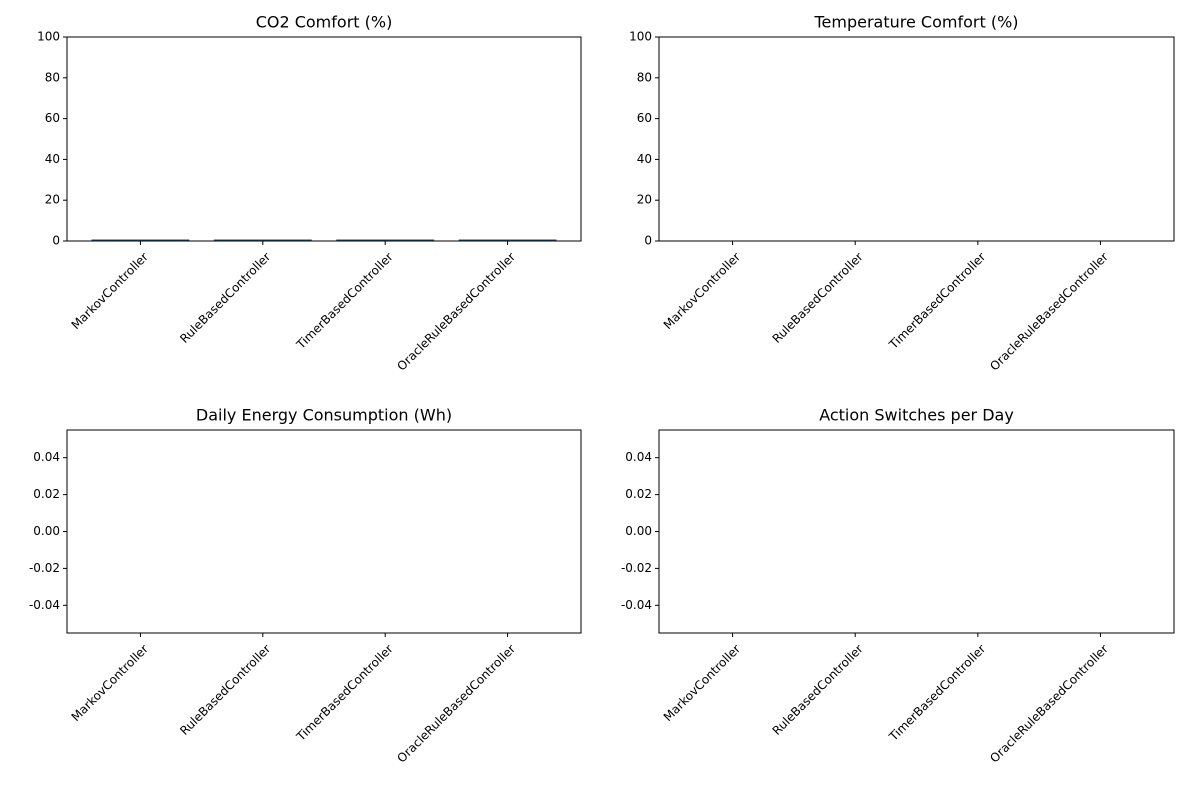 The width and height of the screenshot is (1200, 800). I want to click on chart-title: CO2 Comfort (%), so click(324, 22).